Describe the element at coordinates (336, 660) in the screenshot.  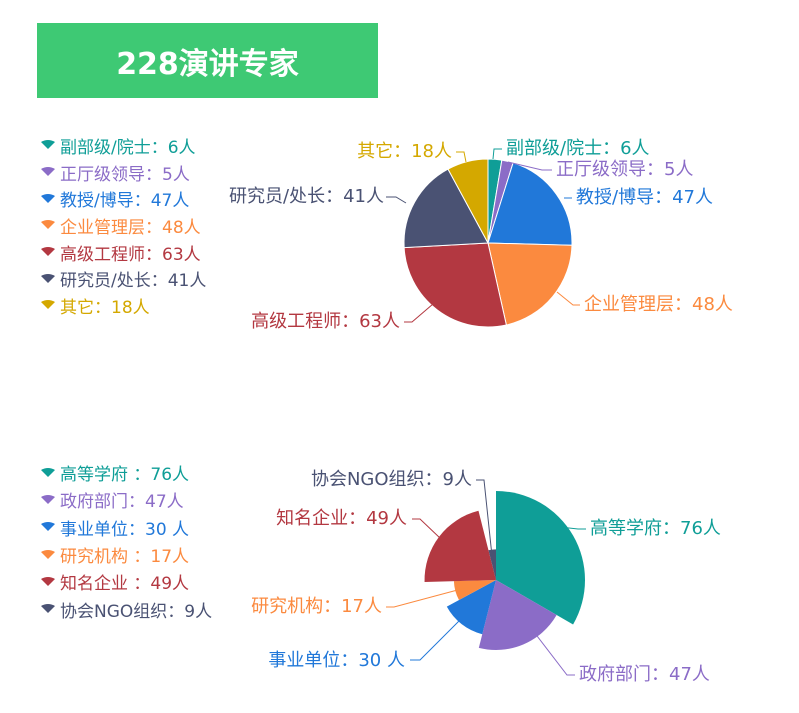
I see `data-label: 事业单位：30 人` at that location.